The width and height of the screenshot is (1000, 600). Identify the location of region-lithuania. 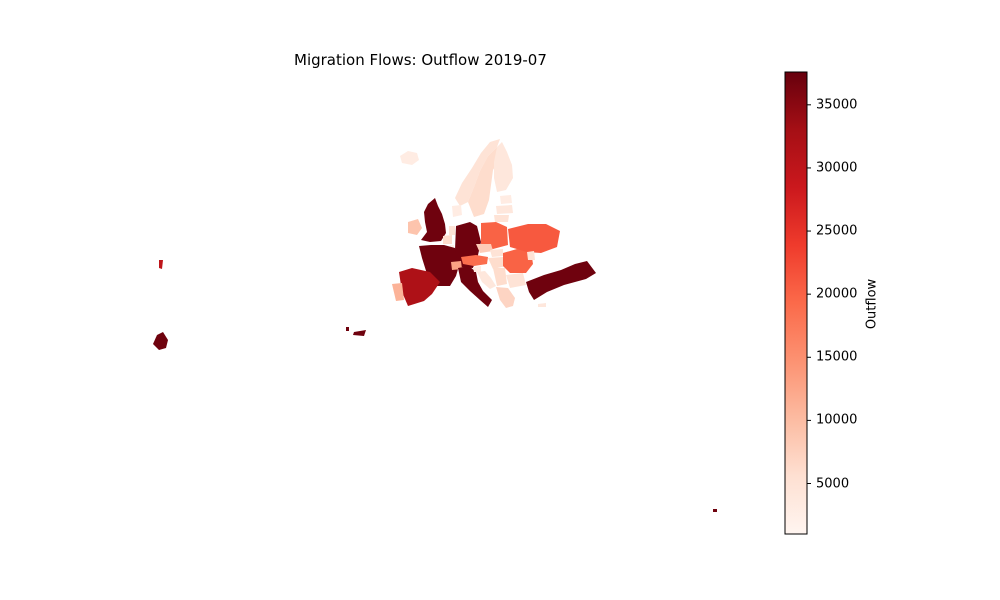
(501, 218).